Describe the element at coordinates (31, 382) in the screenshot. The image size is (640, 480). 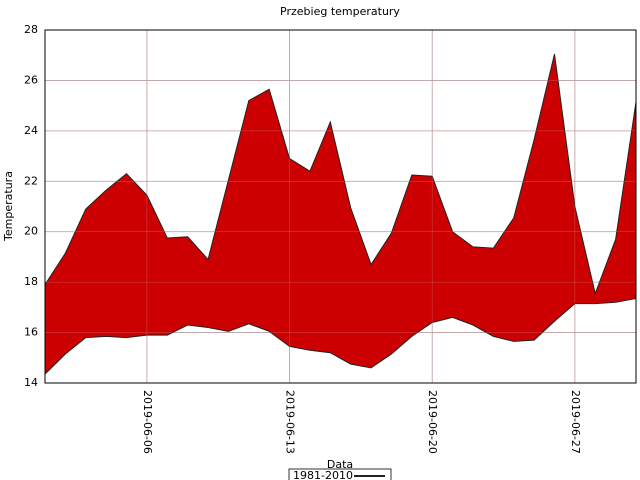
I see `y-tick-label: 14` at that location.